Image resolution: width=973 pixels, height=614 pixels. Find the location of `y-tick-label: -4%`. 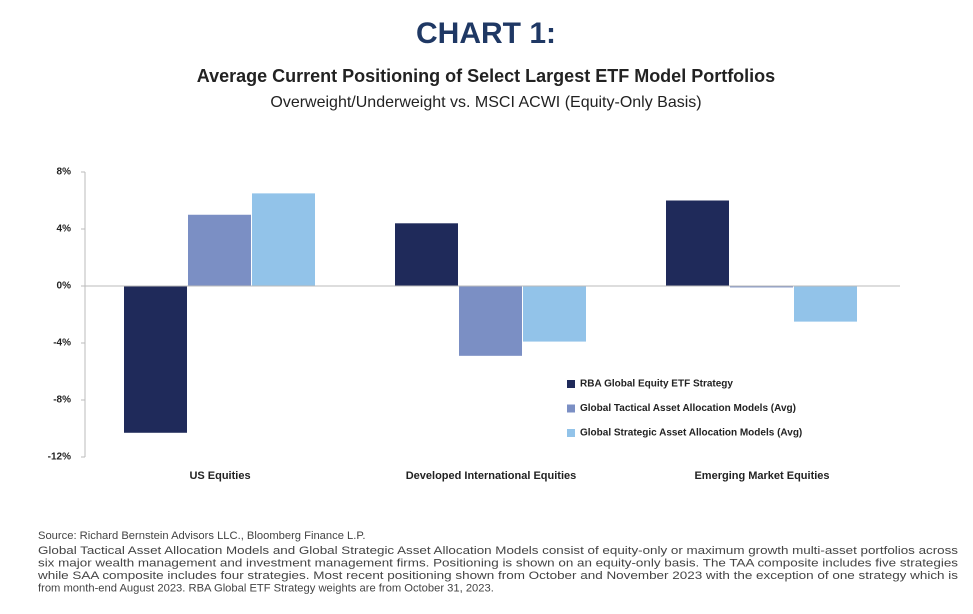

y-tick-label: -4% is located at coordinates (62, 343).